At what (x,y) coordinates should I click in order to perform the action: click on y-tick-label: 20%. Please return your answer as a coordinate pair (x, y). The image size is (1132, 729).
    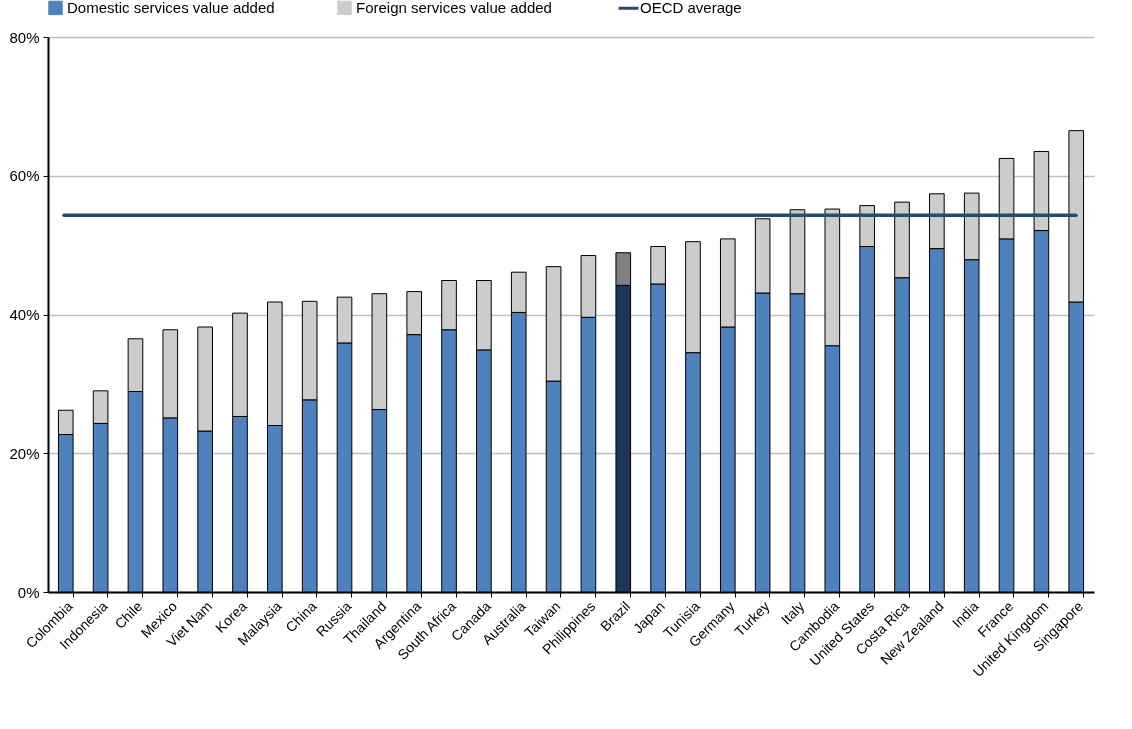
    Looking at the image, I should click on (24, 453).